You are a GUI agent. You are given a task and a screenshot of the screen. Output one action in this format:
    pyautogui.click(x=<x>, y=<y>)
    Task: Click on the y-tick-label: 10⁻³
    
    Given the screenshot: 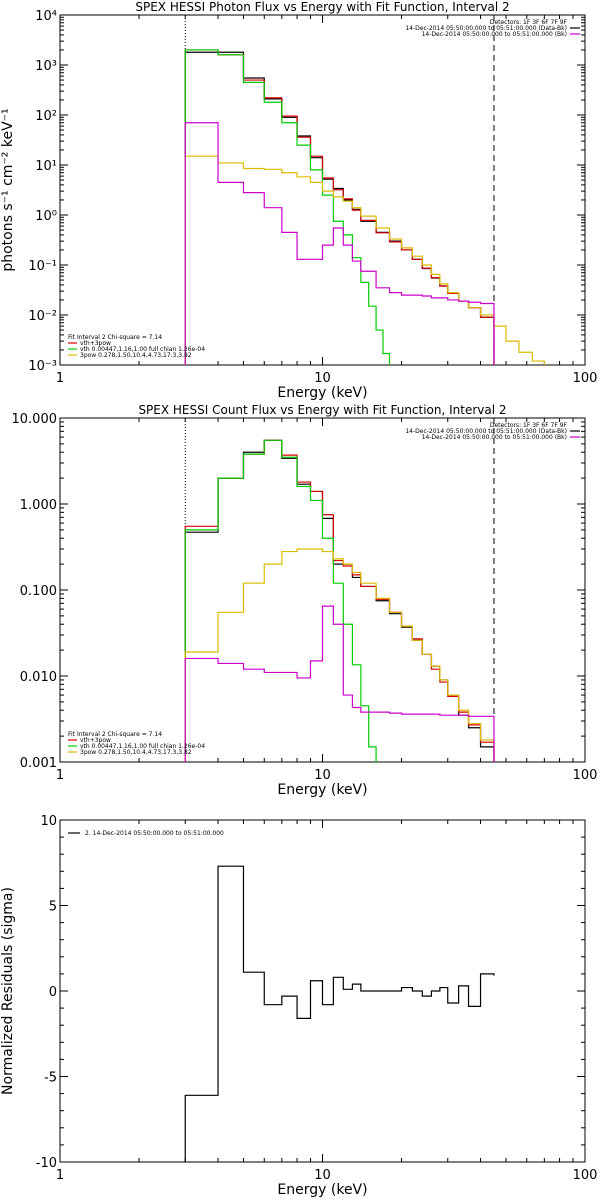 What is the action you would take?
    pyautogui.click(x=42, y=366)
    